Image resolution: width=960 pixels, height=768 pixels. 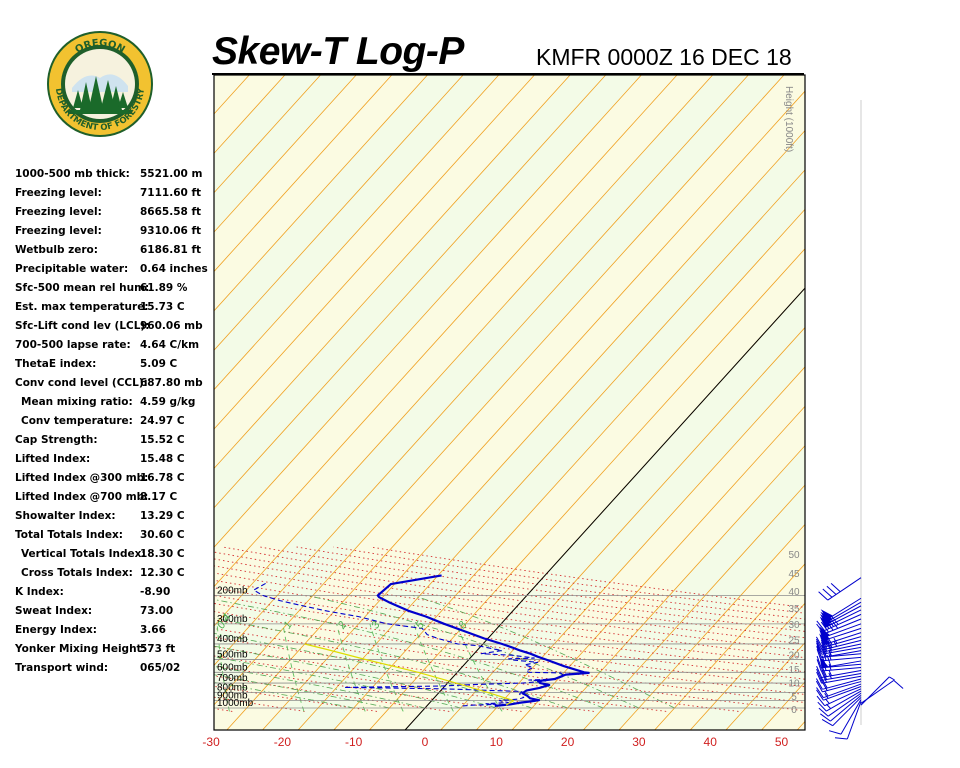 What do you see at coordinates (115, 348) in the screenshot?
I see `index-row: 700-500 lapse rate: 4.64 C/km` at bounding box center [115, 348].